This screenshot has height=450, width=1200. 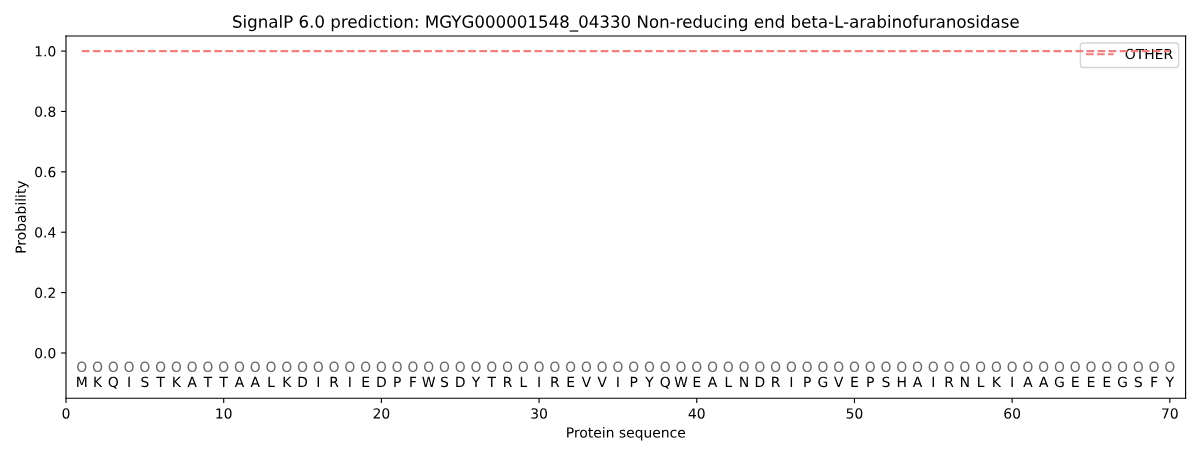 What do you see at coordinates (854, 413) in the screenshot?
I see `x-tick-label: 50` at bounding box center [854, 413].